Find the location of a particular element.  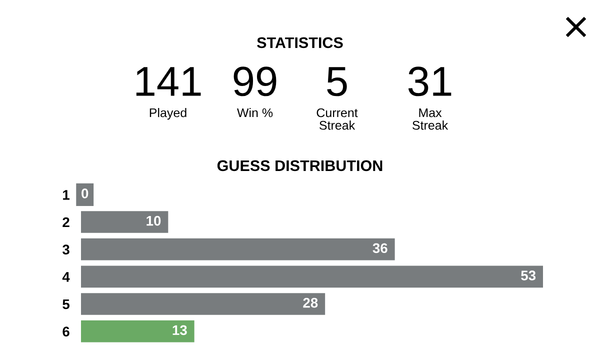

data-label: 13 is located at coordinates (179, 330).